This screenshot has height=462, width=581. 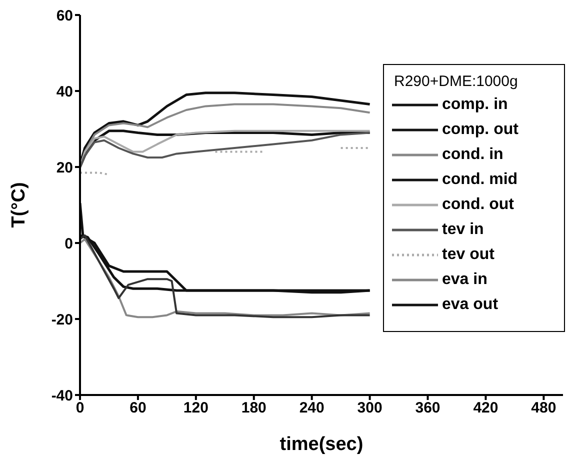 What do you see at coordinates (253, 408) in the screenshot?
I see `x-tick-label: 180` at bounding box center [253, 408].